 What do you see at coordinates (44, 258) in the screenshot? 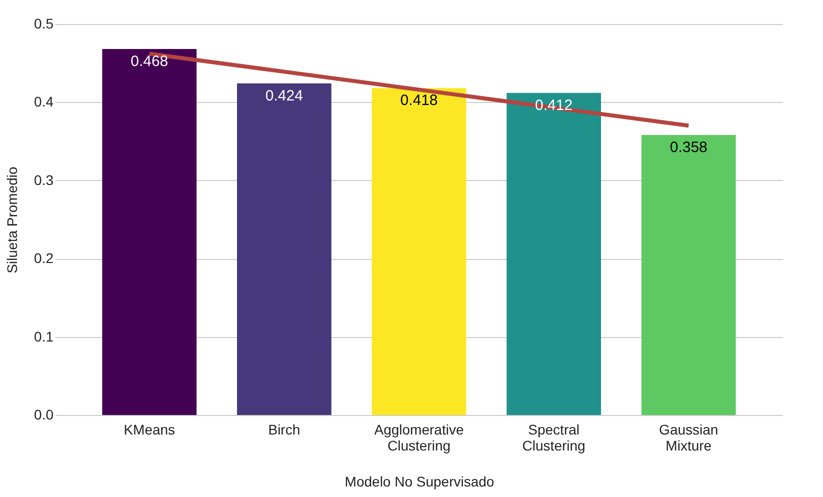
I see `y-tick-label: 0.2` at bounding box center [44, 258].